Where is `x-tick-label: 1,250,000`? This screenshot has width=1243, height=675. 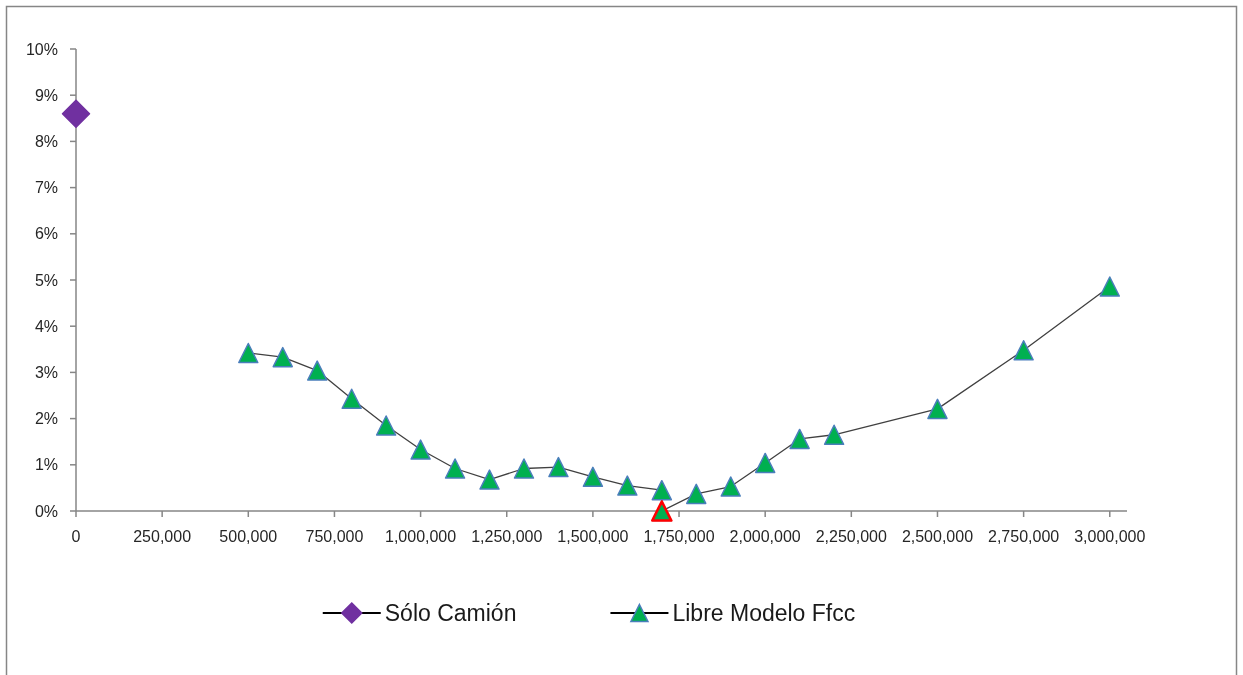
x-tick-label: 1,250,000 is located at coordinates (507, 536).